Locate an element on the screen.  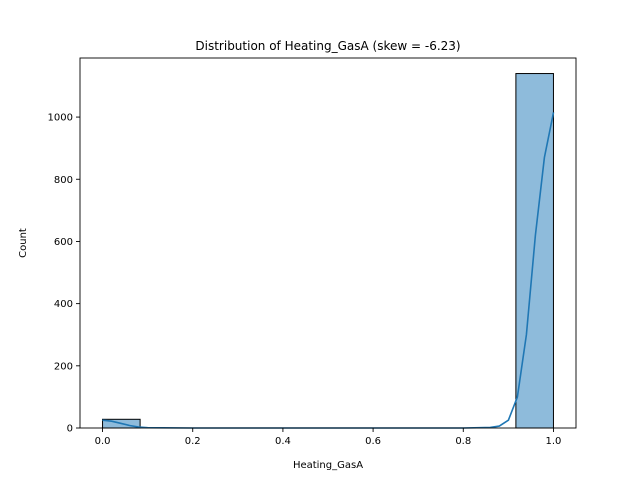
x-tick-label: 0.2 is located at coordinates (193, 441).